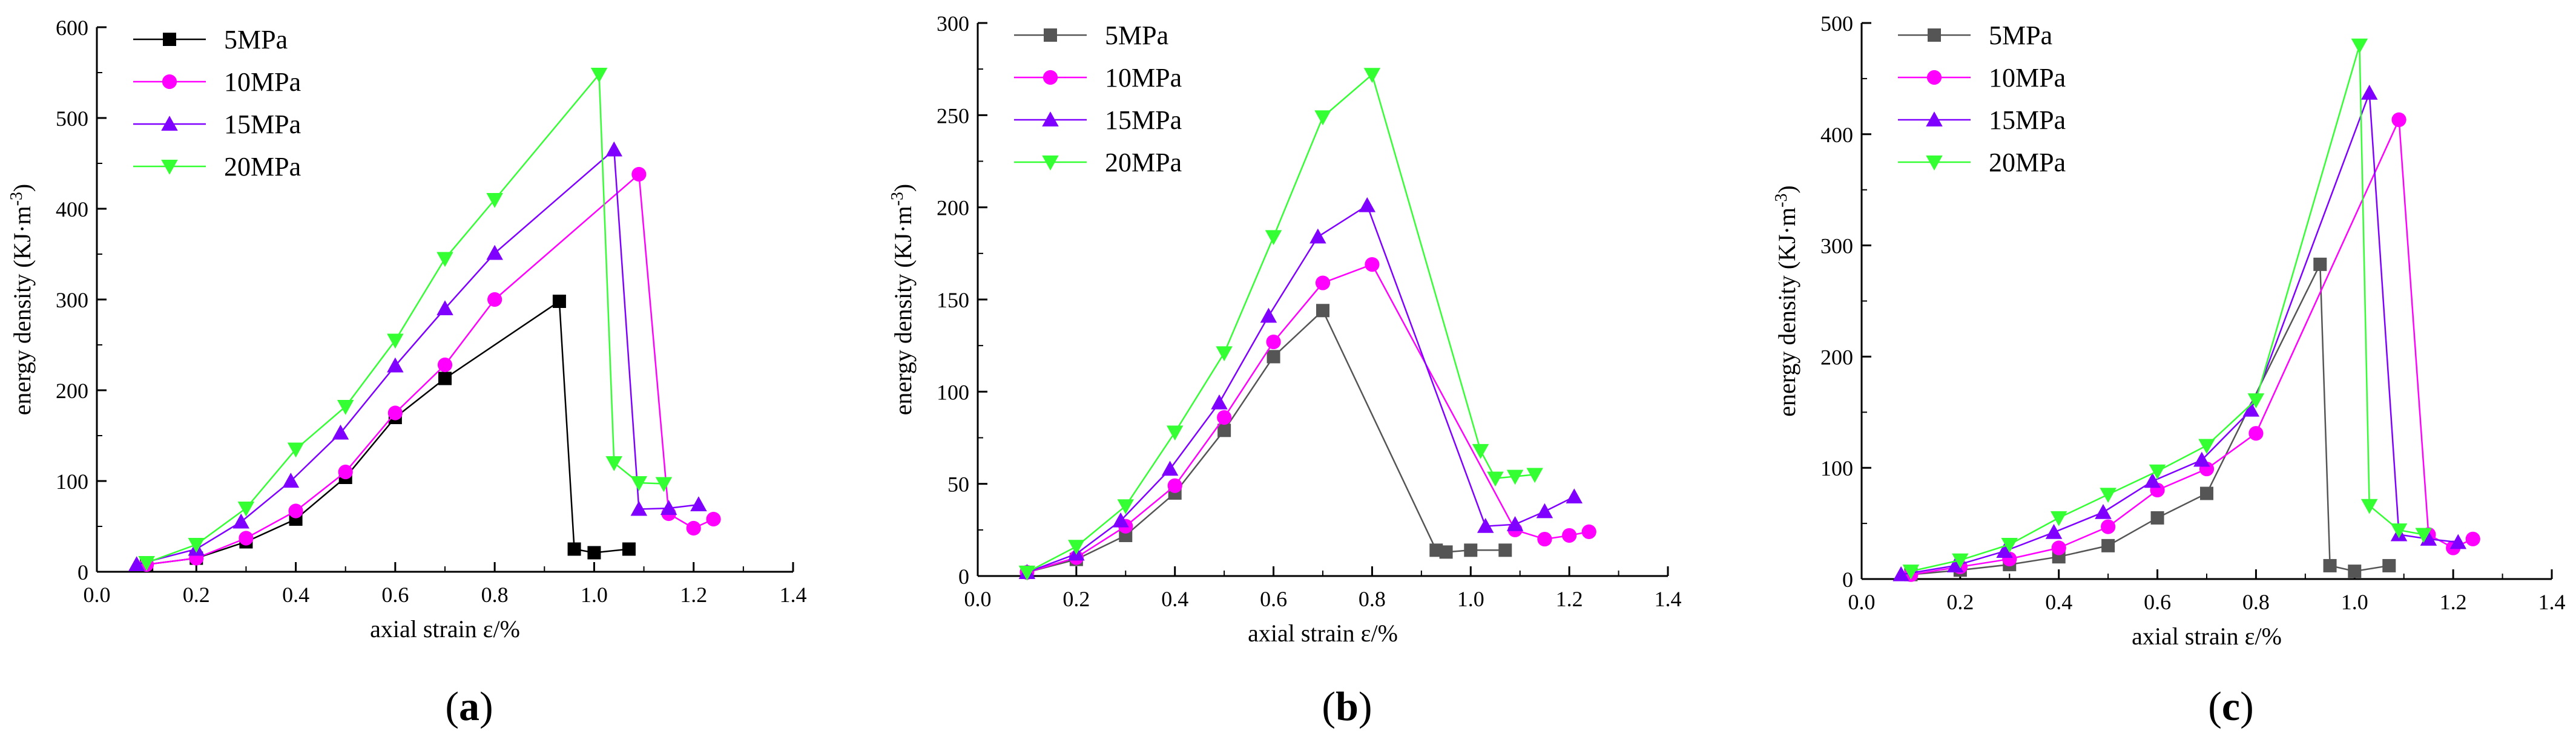  What do you see at coordinates (1836, 135) in the screenshot?
I see `y-tick-label: 400` at bounding box center [1836, 135].